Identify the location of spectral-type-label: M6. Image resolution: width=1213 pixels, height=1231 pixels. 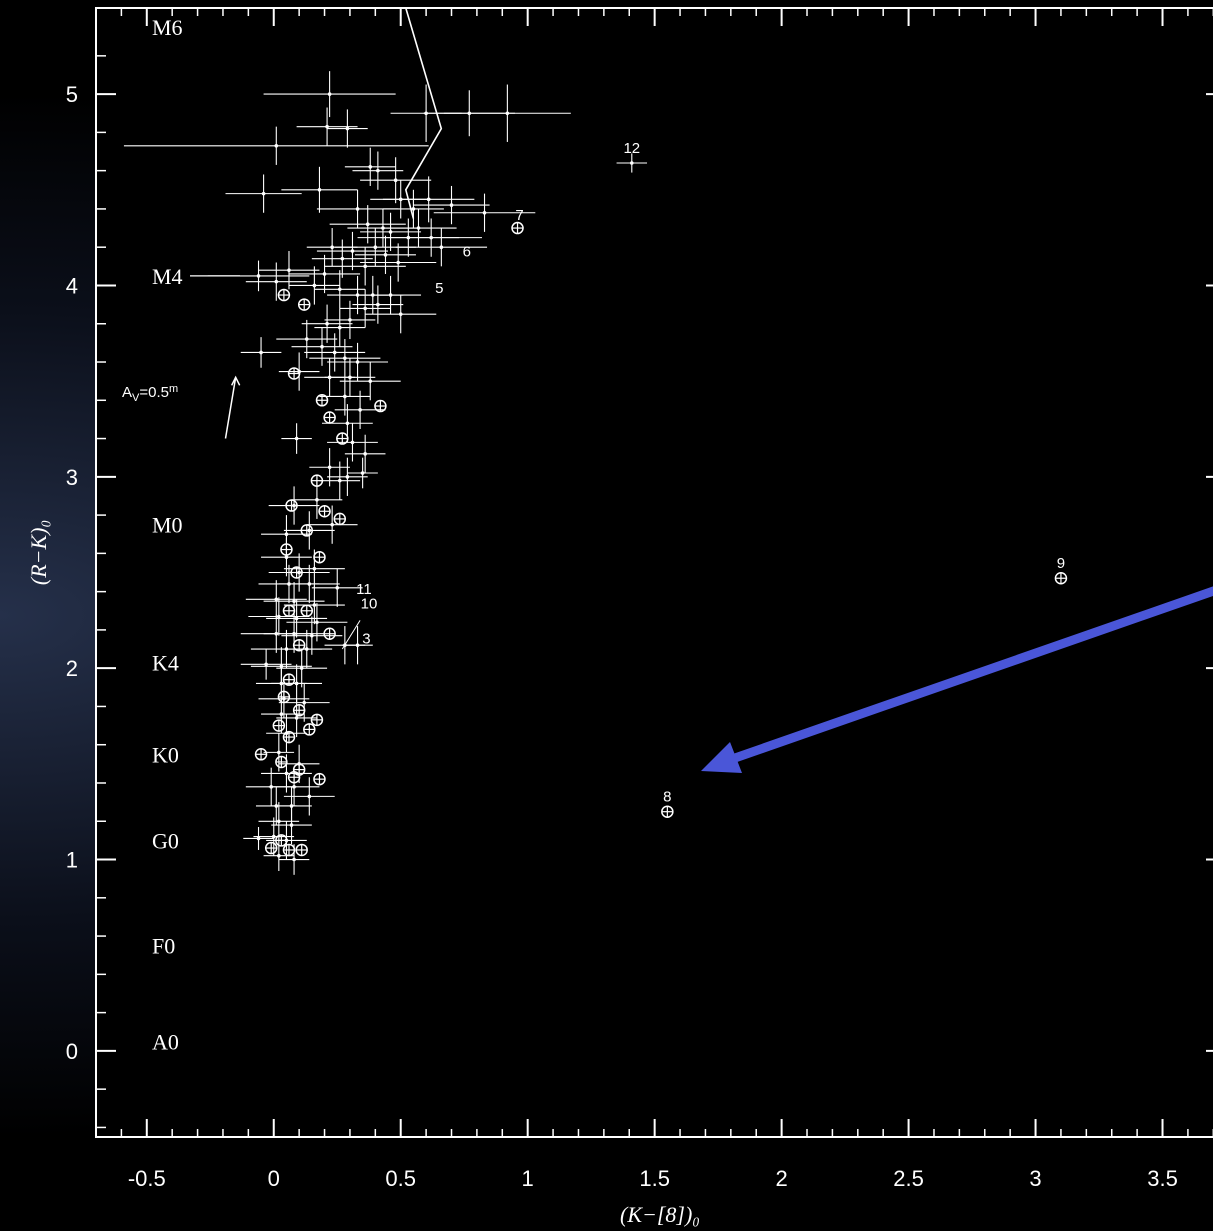
(167, 27).